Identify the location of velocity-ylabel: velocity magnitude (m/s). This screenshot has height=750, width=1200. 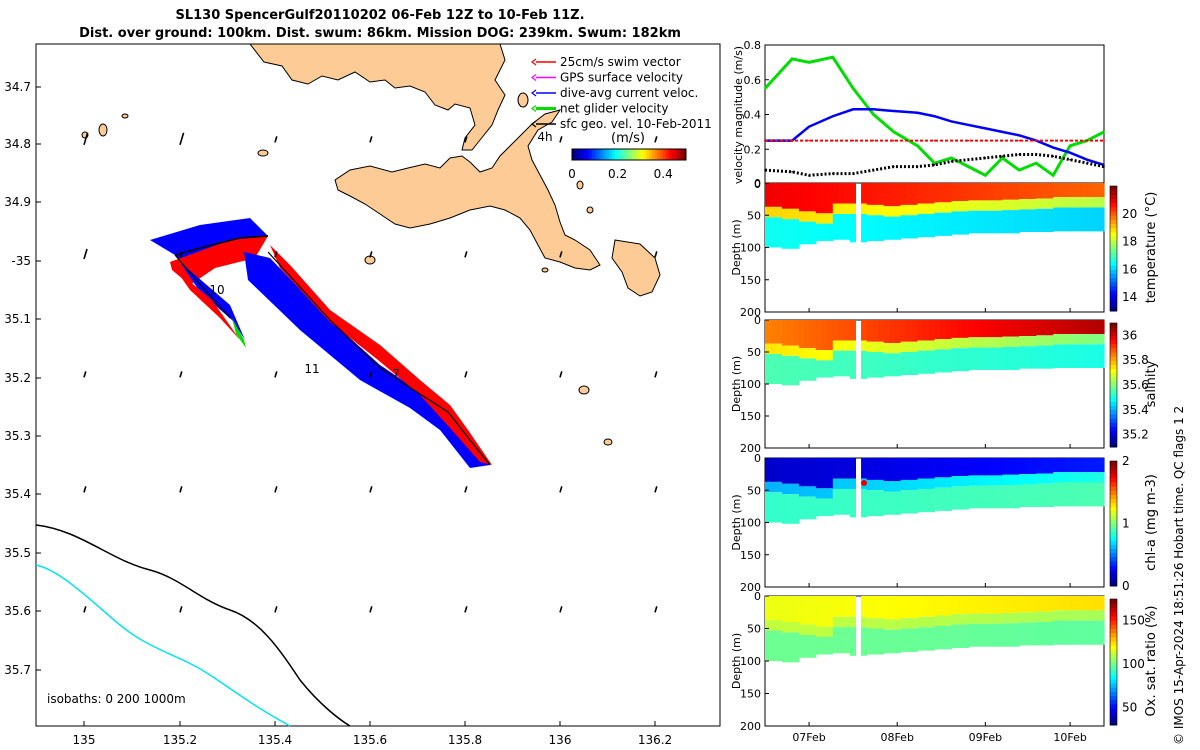
(738, 115).